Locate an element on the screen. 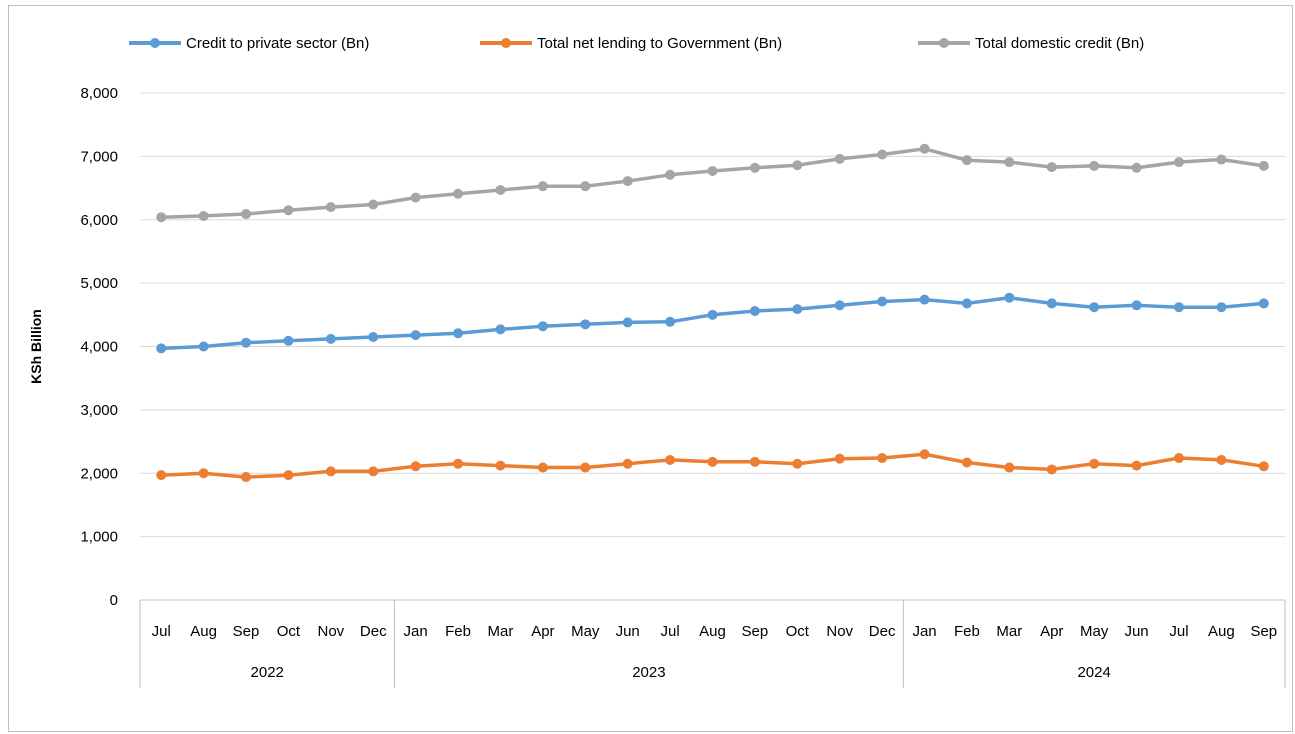 The image size is (1295, 734). y-tick-label: 2,000 is located at coordinates (99, 473).